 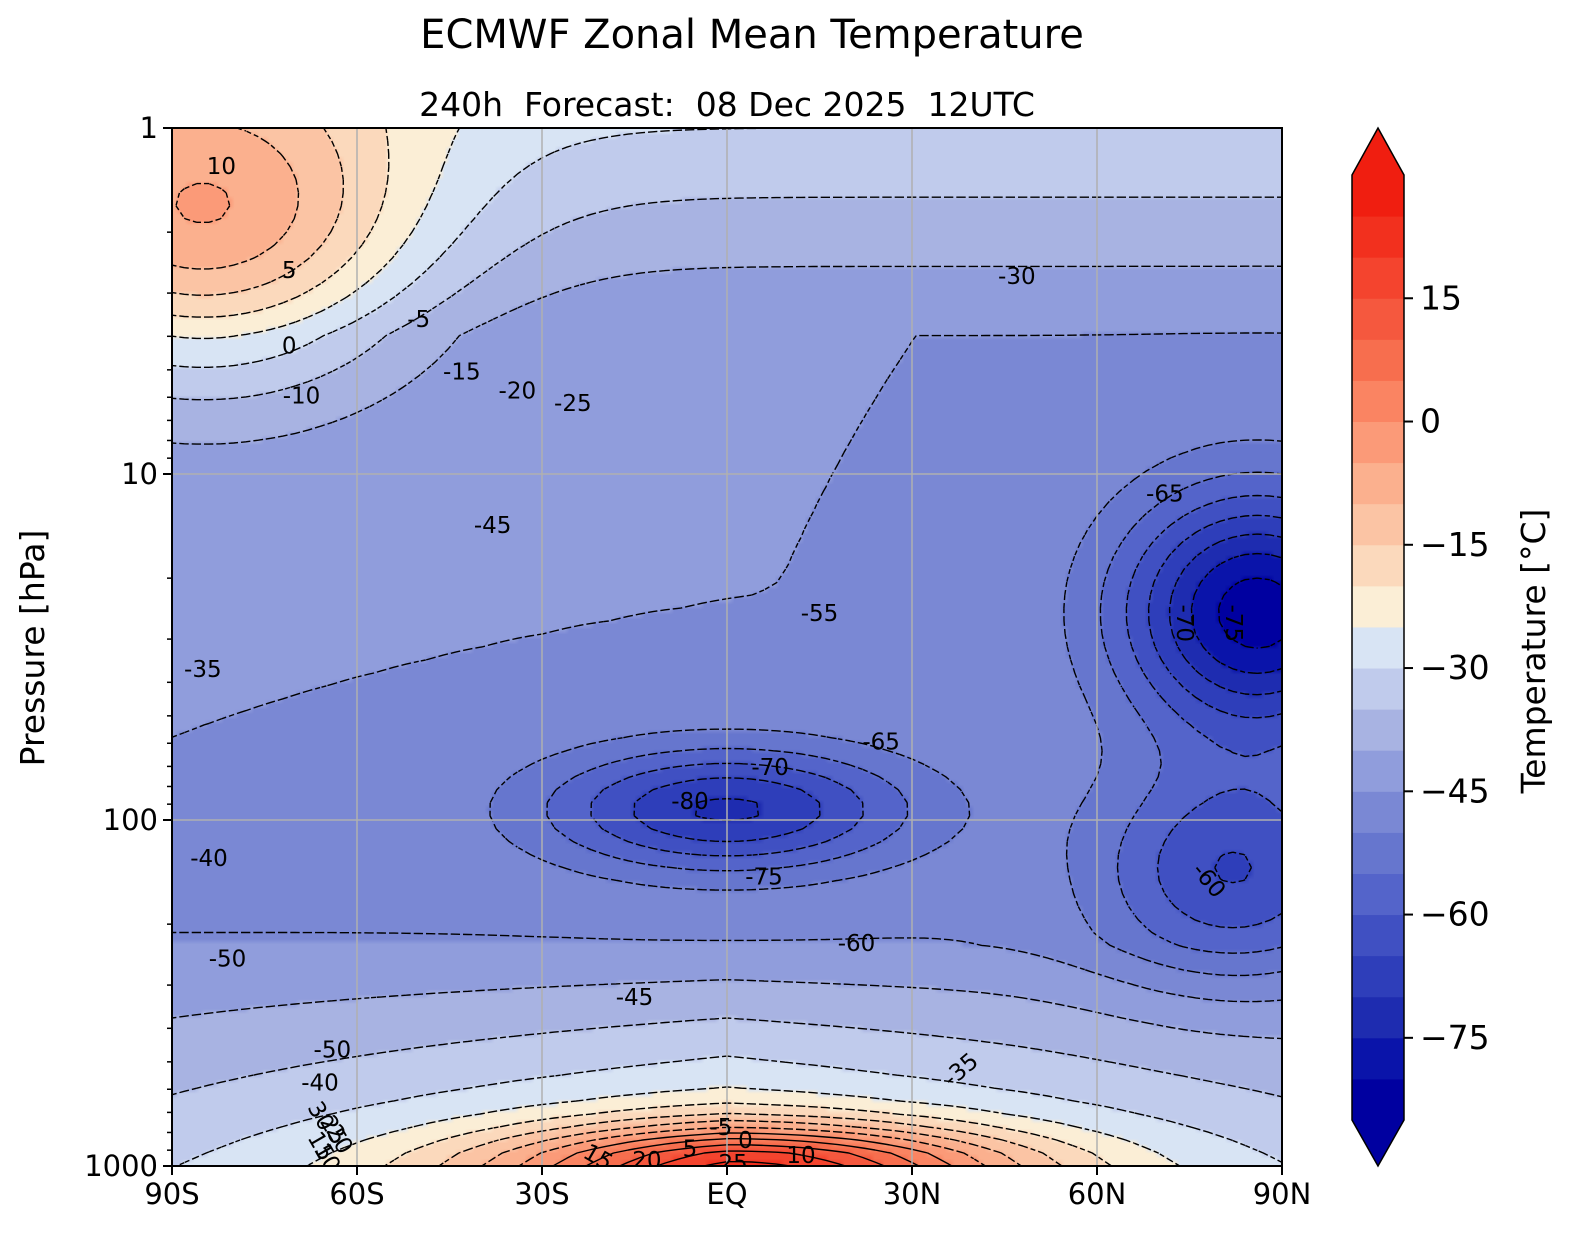 I want to click on colorbar-tick-label: 15, so click(x=1441, y=297).